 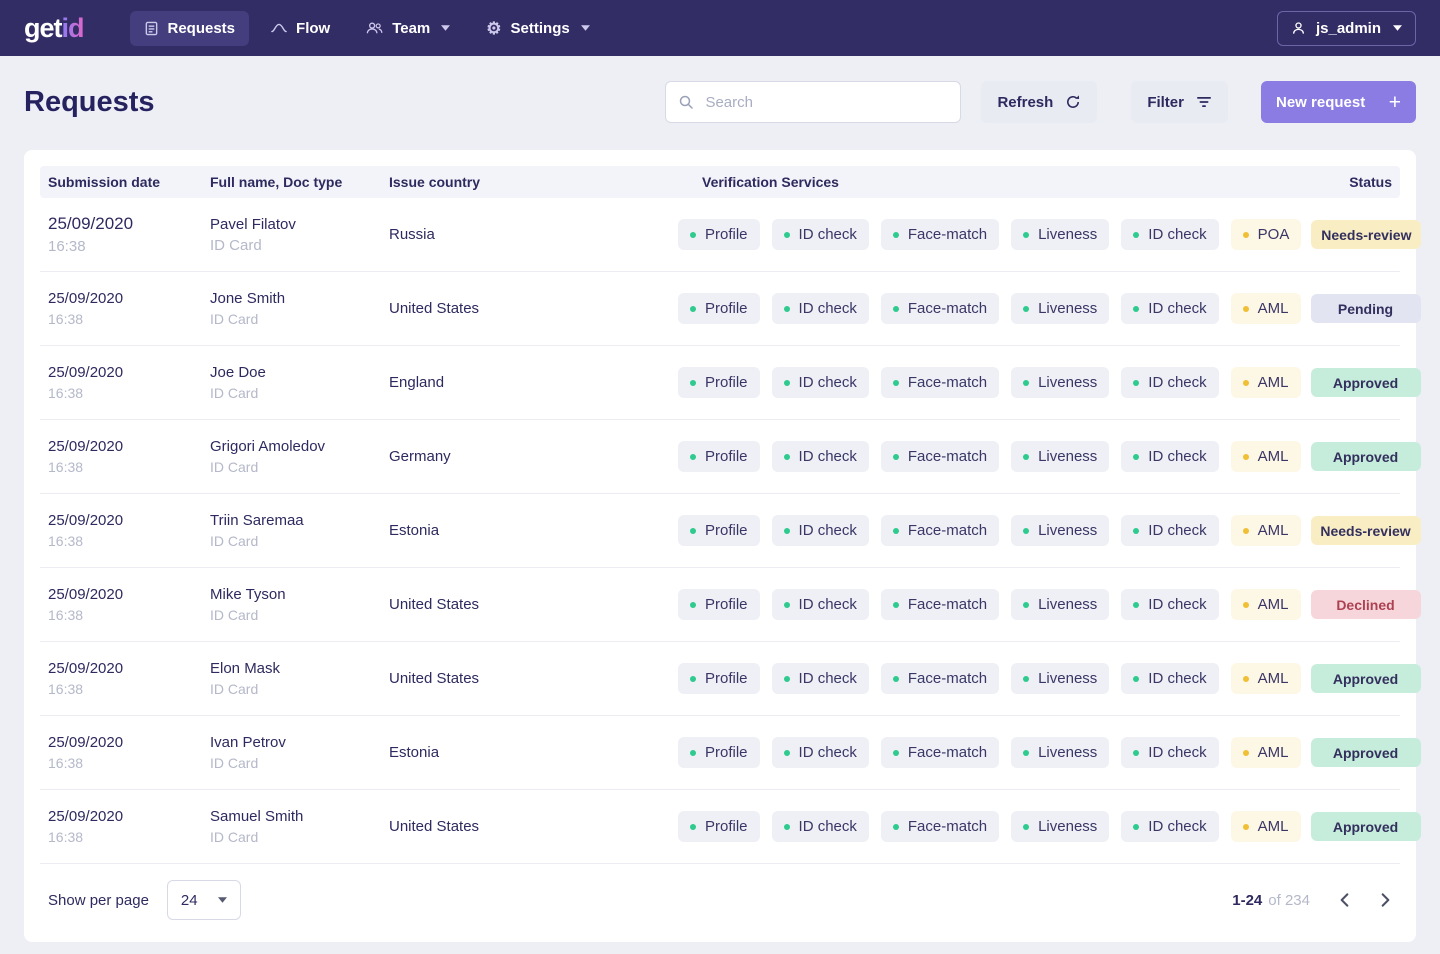 What do you see at coordinates (726, 752) in the screenshot?
I see `service-label: Profile` at bounding box center [726, 752].